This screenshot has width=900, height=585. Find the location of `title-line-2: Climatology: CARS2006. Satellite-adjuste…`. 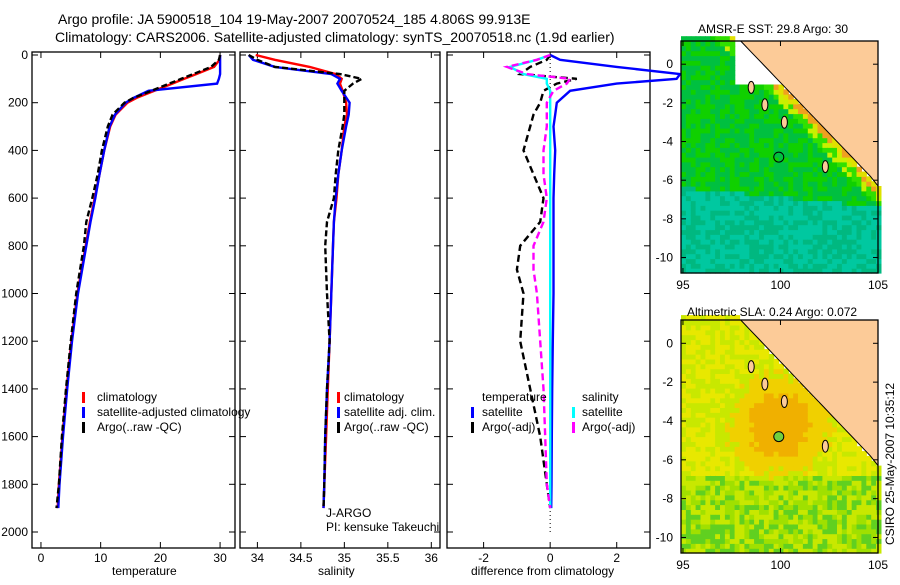

title-line-2: Climatology: CARS2006. Satellite-adjuste… is located at coordinates (335, 37).